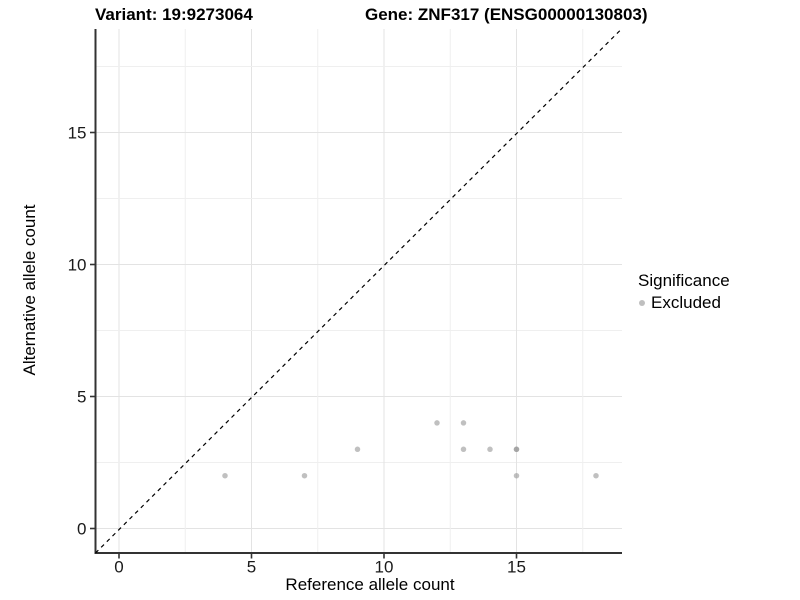 This screenshot has width=800, height=600. I want to click on y-tick-label: 0, so click(81, 529).